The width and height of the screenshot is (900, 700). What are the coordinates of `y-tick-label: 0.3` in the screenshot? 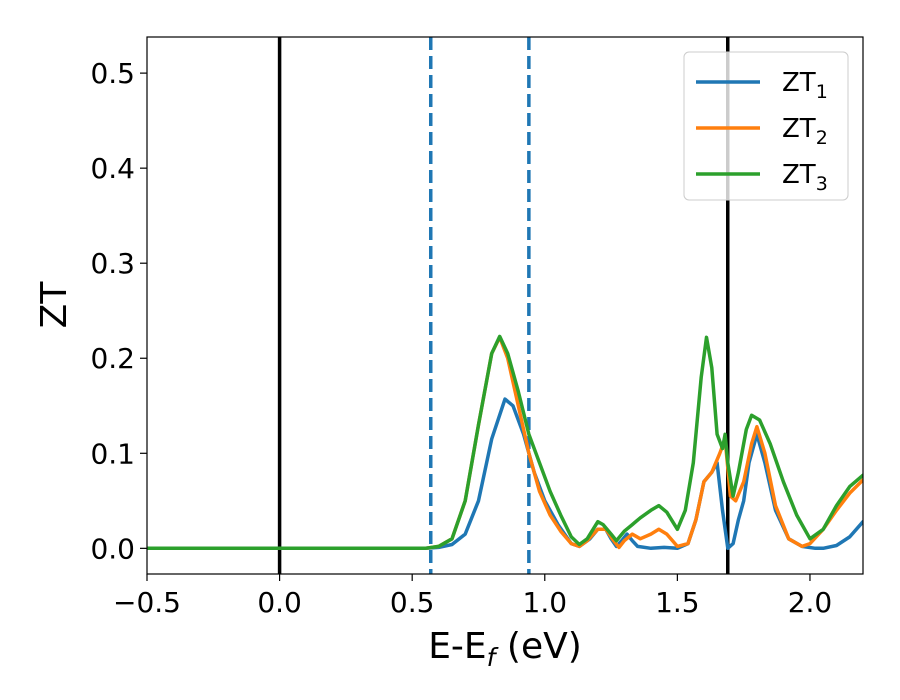 It's located at (112, 263).